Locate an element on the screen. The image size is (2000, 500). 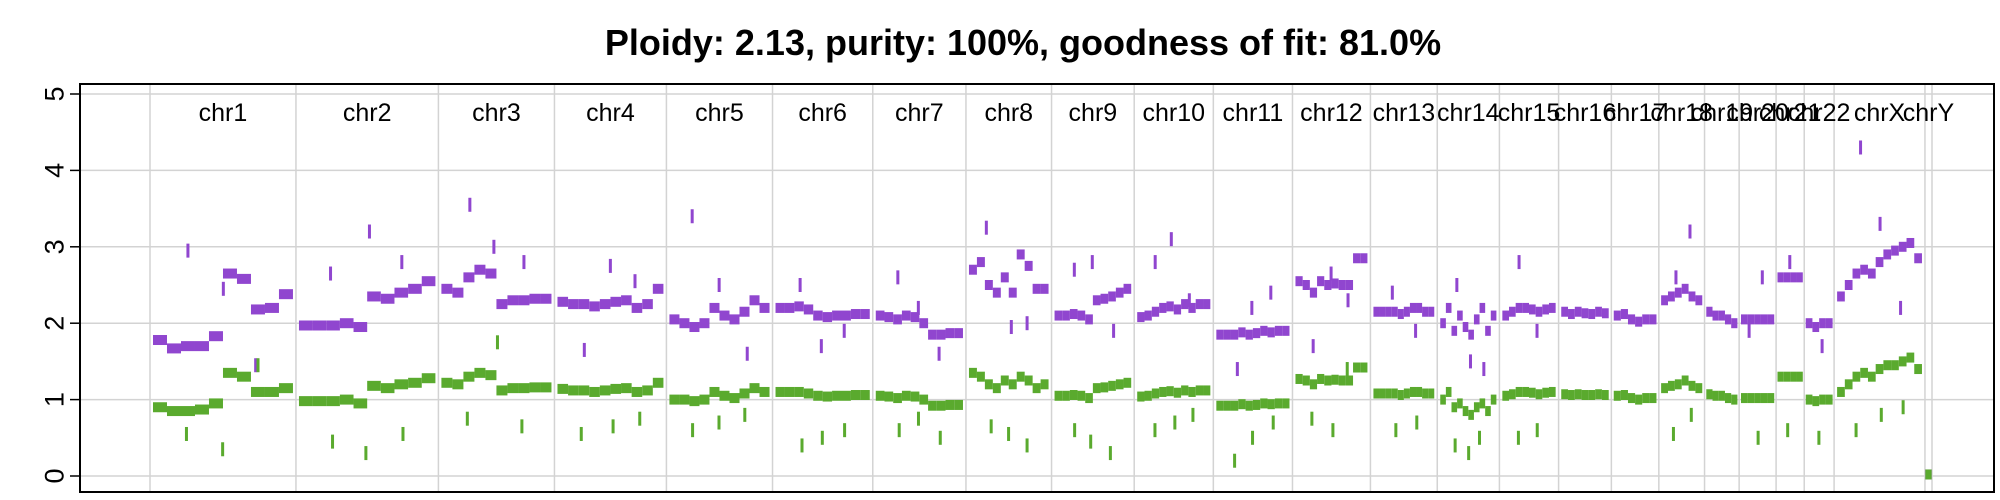
chromosome-label: chr9 is located at coordinates (1093, 113).